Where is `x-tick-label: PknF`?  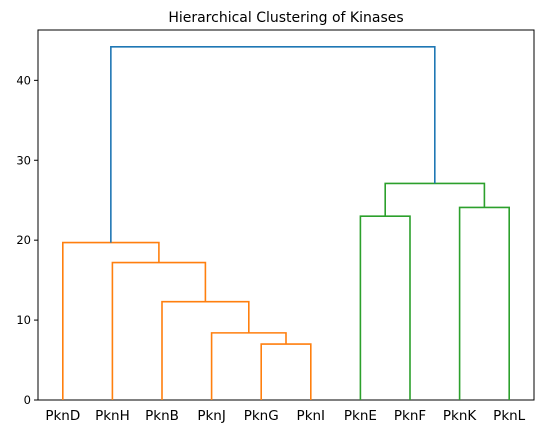 x-tick-label: PknF is located at coordinates (410, 416).